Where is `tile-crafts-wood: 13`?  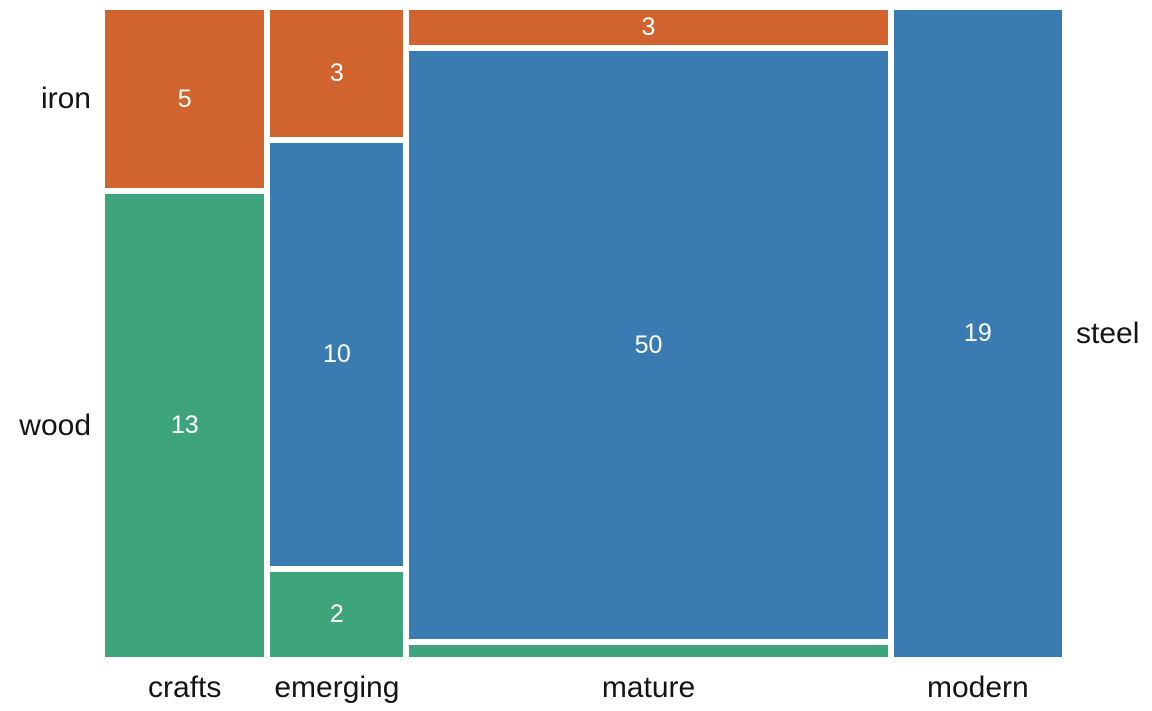
tile-crafts-wood: 13 is located at coordinates (185, 425).